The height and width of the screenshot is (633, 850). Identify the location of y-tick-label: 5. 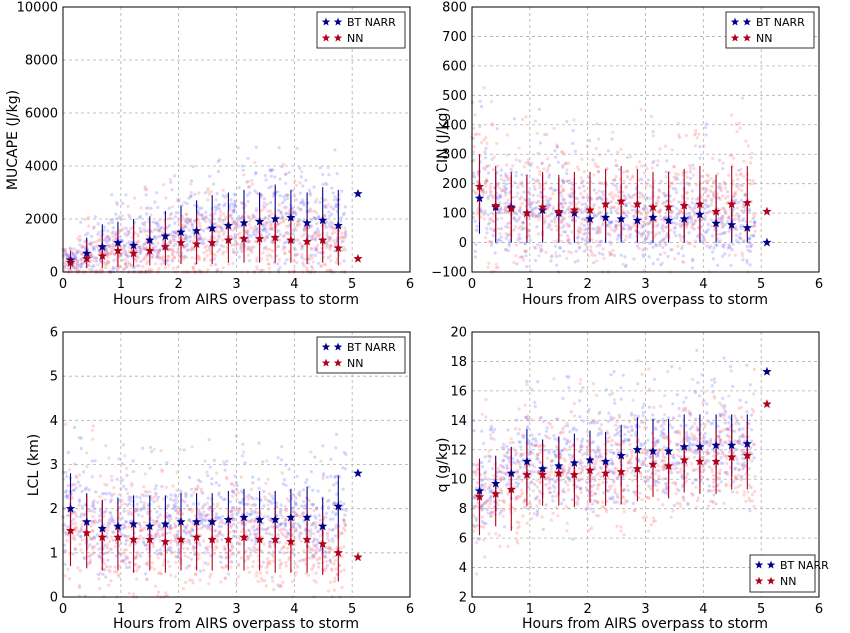
(54, 377).